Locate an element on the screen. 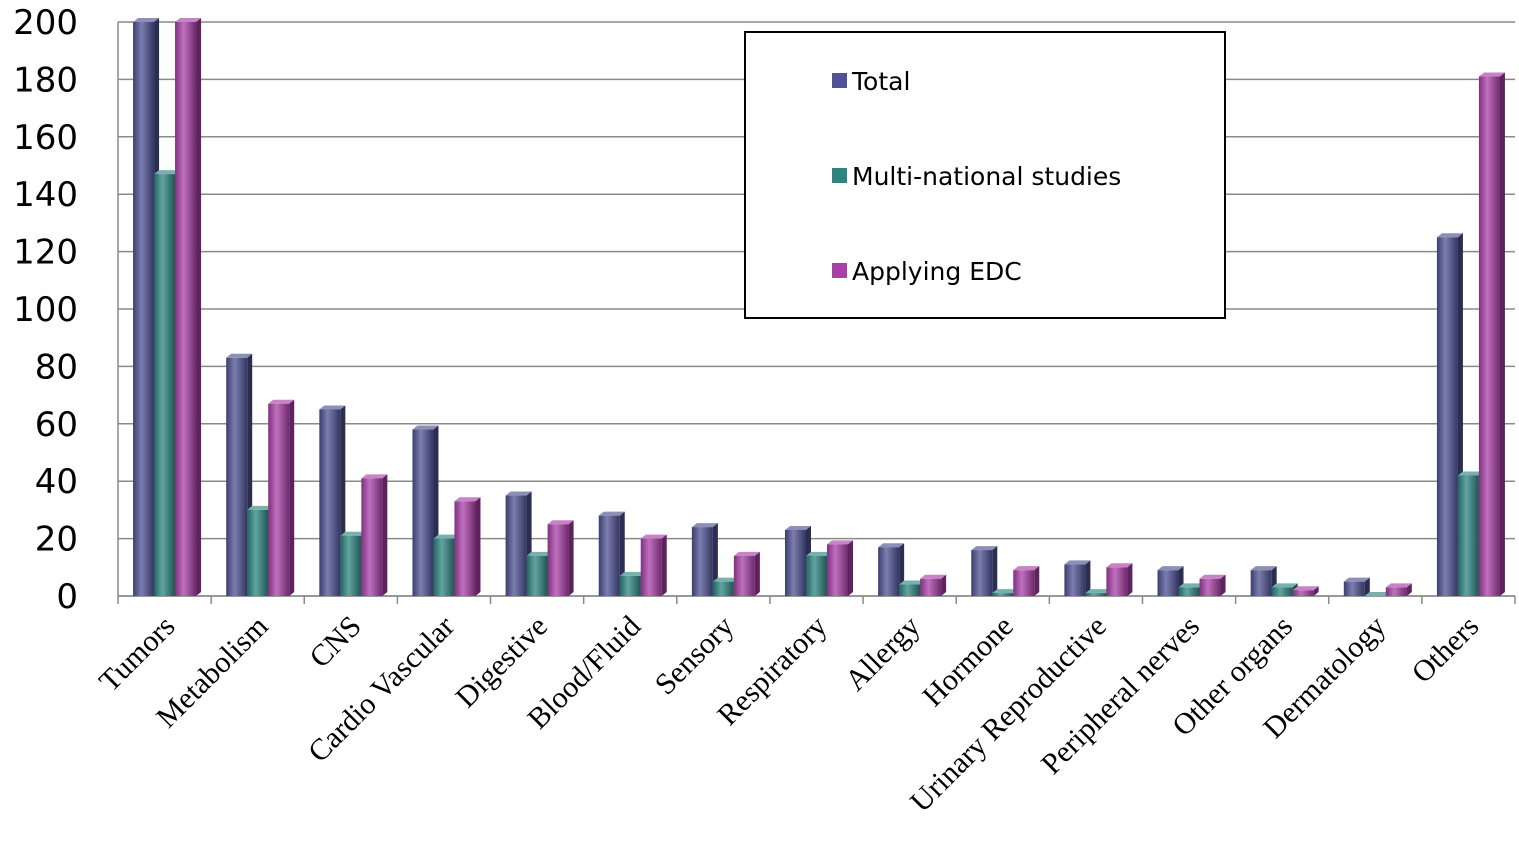 The height and width of the screenshot is (849, 1519). x-tick-label: CNS is located at coordinates (335, 642).